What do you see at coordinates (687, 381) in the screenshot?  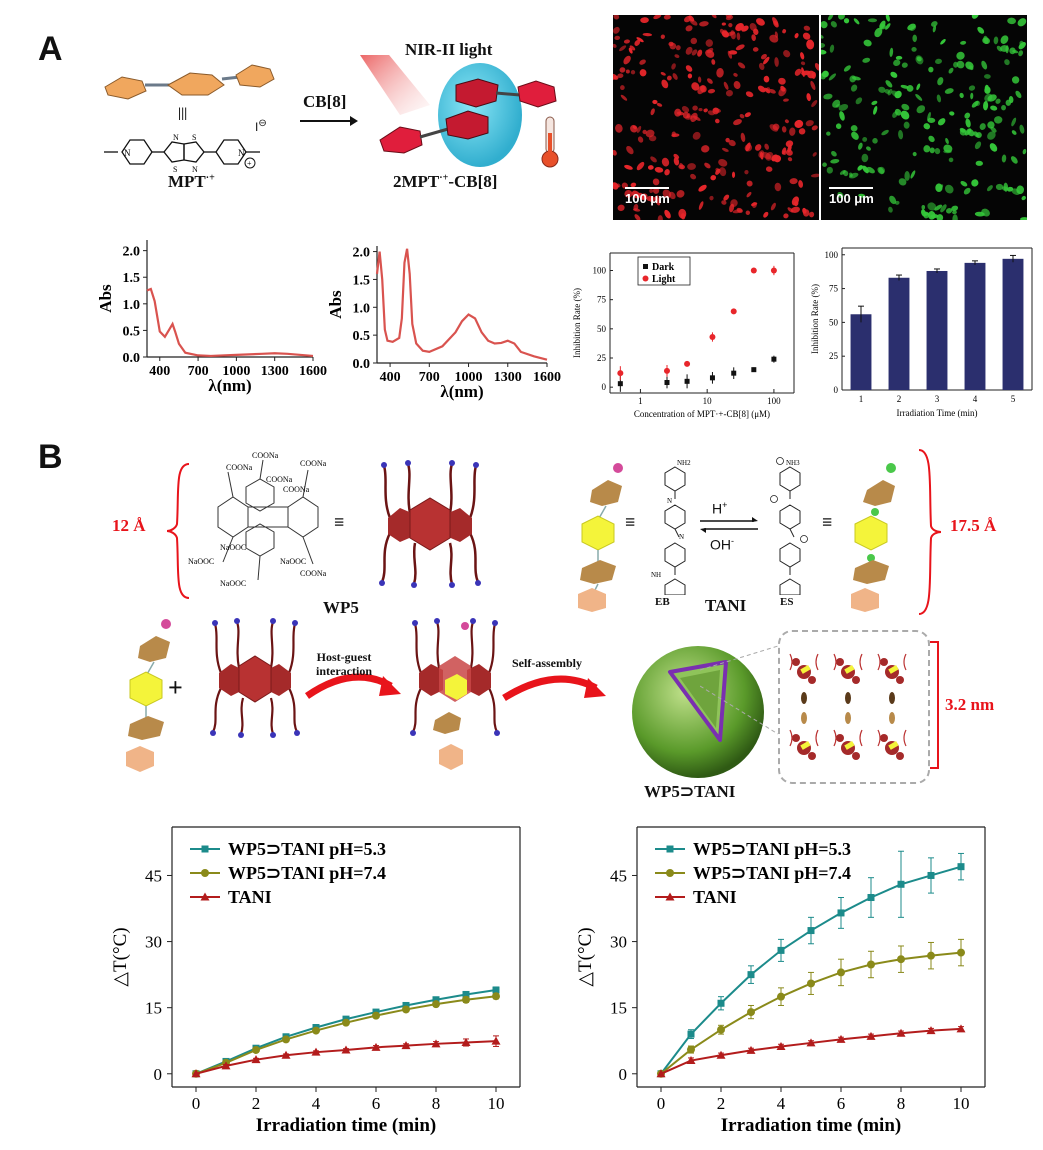 I see `data-point-dark` at bounding box center [687, 381].